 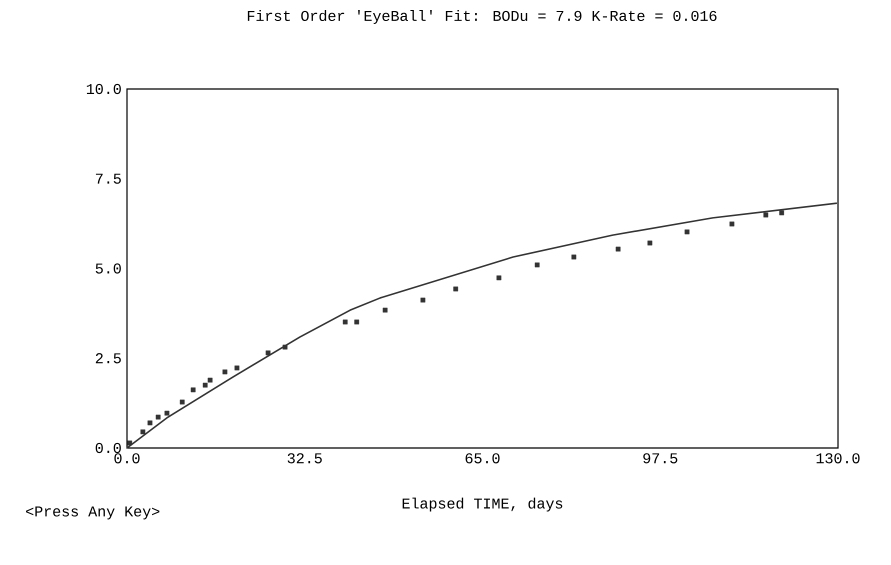 I want to click on y-tick-label: 10.0, so click(x=103, y=89).